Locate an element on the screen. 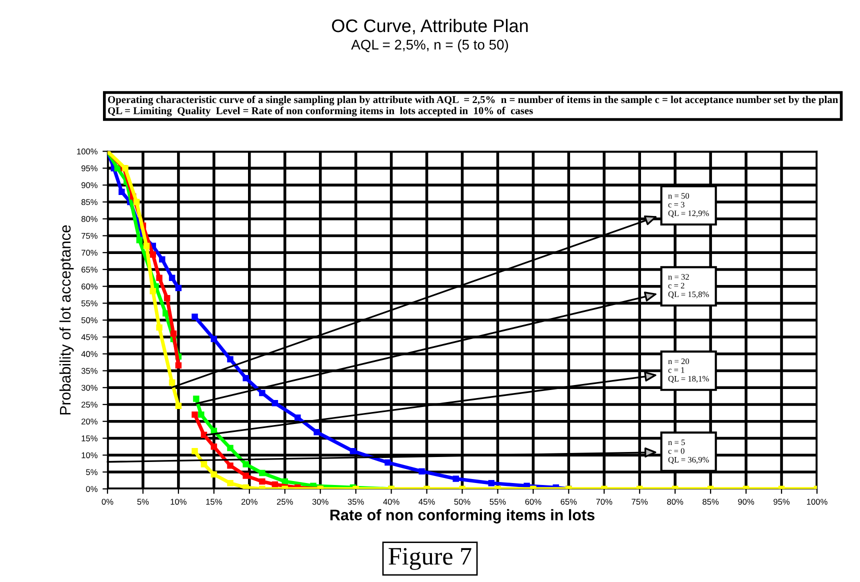 Image resolution: width=860 pixels, height=582 pixels. y-tick-label: 70% is located at coordinates (90, 253).